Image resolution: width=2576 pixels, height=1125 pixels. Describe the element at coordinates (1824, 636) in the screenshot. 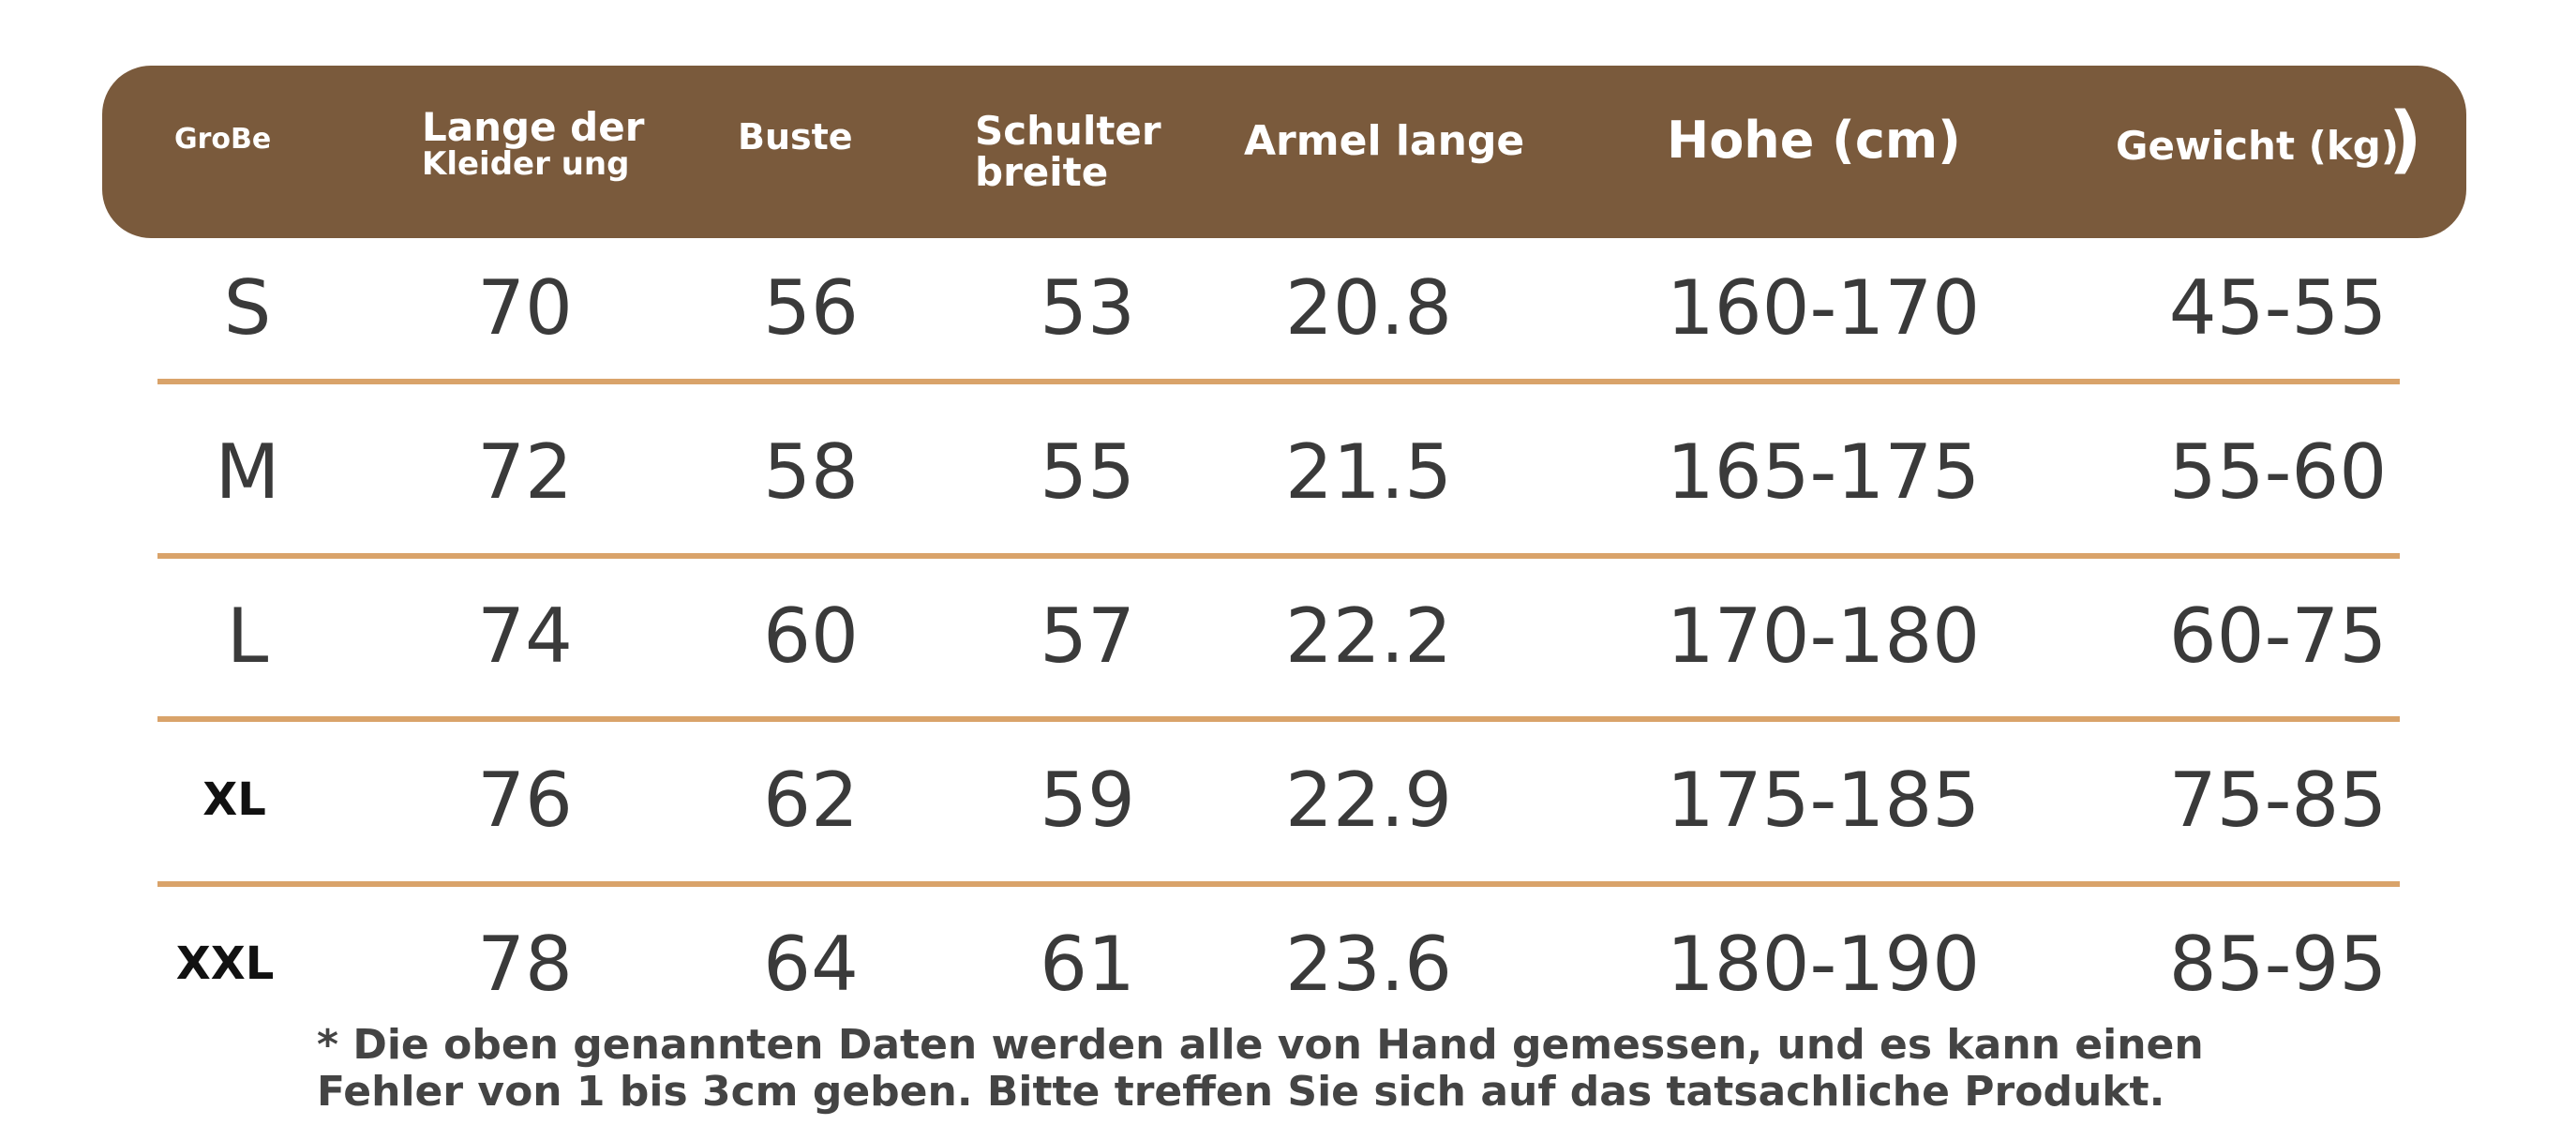

I see `cell-height: 170-180` at that location.